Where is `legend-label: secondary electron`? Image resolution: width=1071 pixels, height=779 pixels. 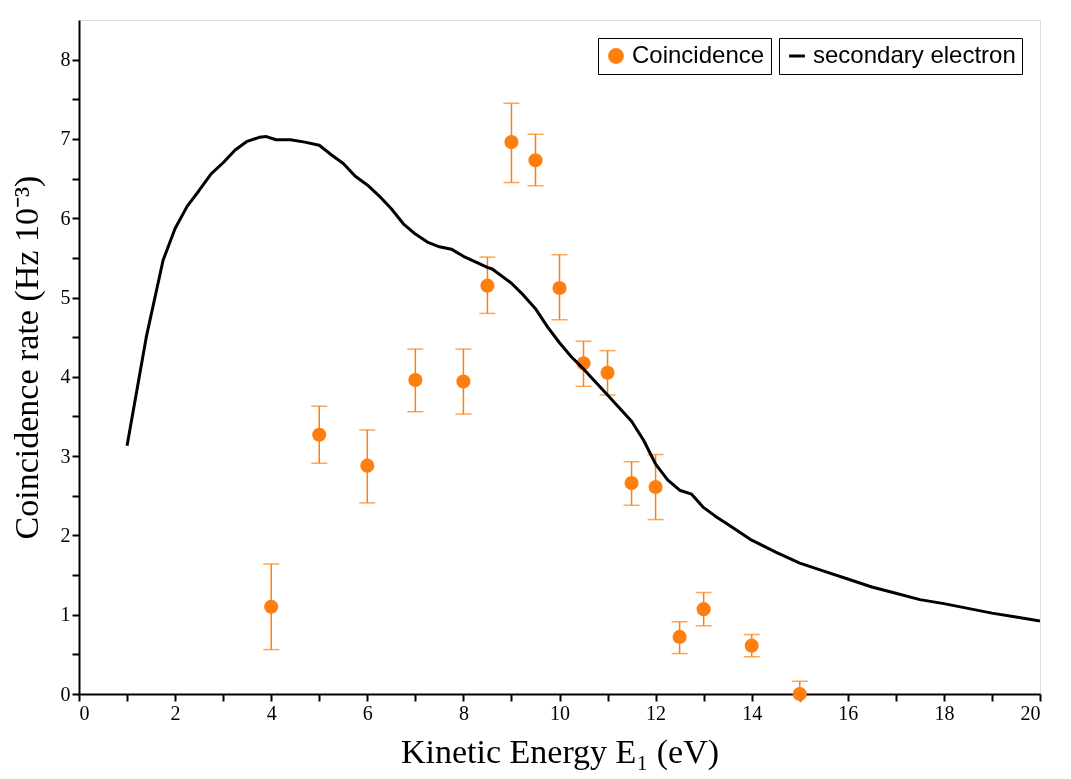 legend-label: secondary electron is located at coordinates (914, 54).